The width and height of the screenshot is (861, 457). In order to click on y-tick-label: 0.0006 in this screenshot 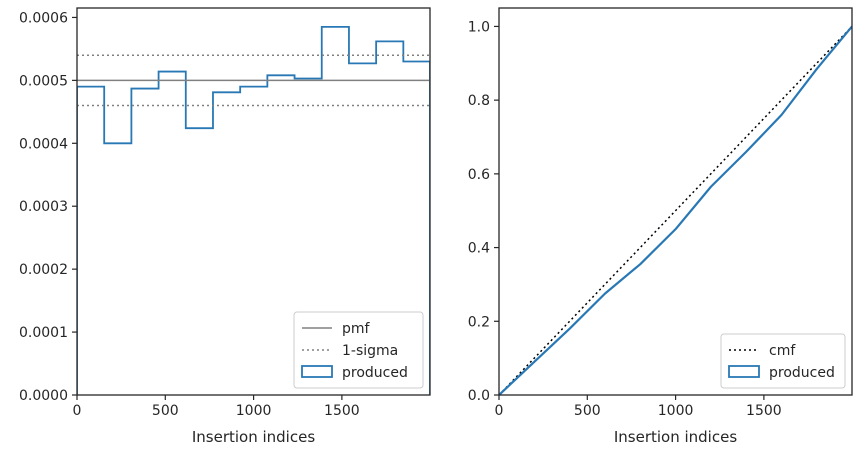, I will do `click(43, 18)`.